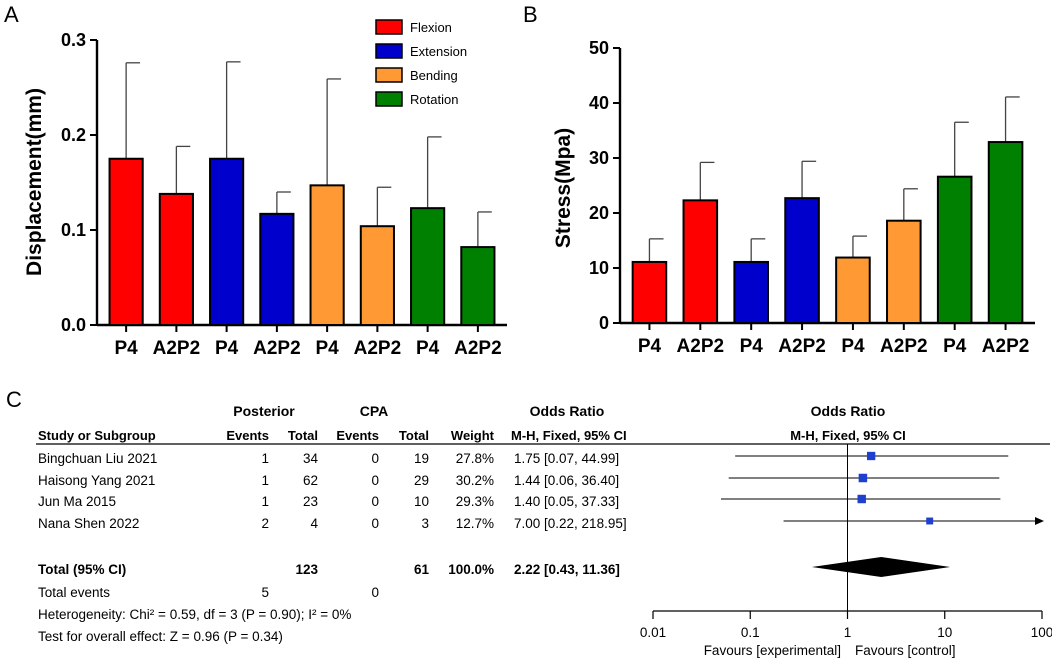 Image resolution: width=1052 pixels, height=665 pixels. I want to click on chart-b-y-tick-label: 30, so click(599, 158).